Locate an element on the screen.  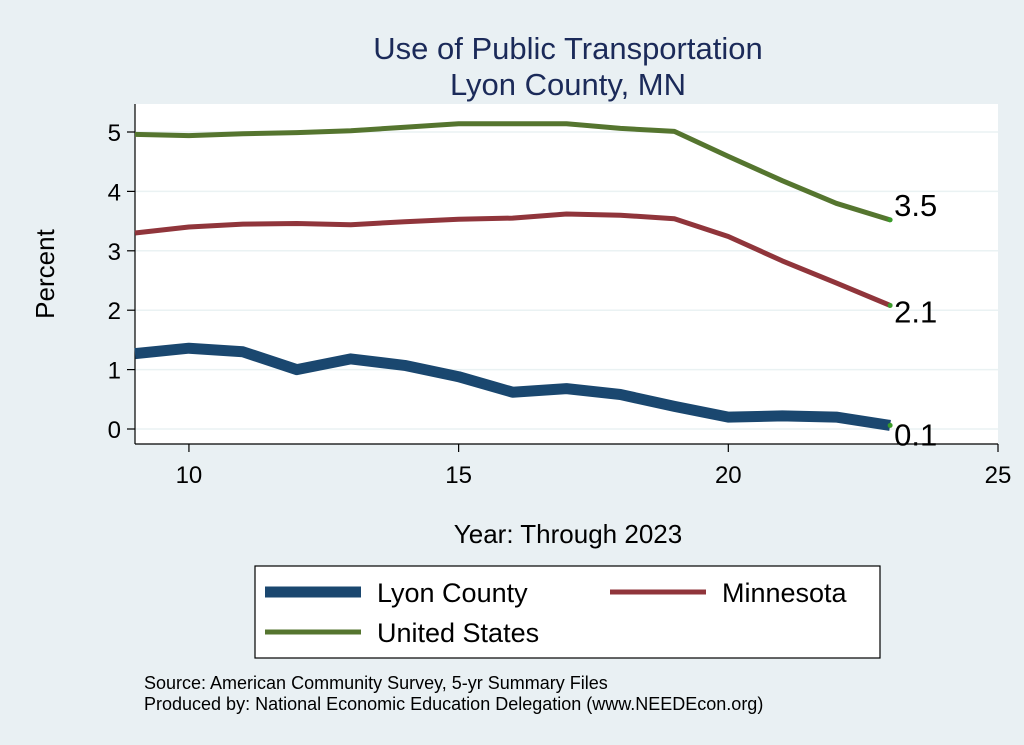
x-tick-label: 10 is located at coordinates (189, 475).